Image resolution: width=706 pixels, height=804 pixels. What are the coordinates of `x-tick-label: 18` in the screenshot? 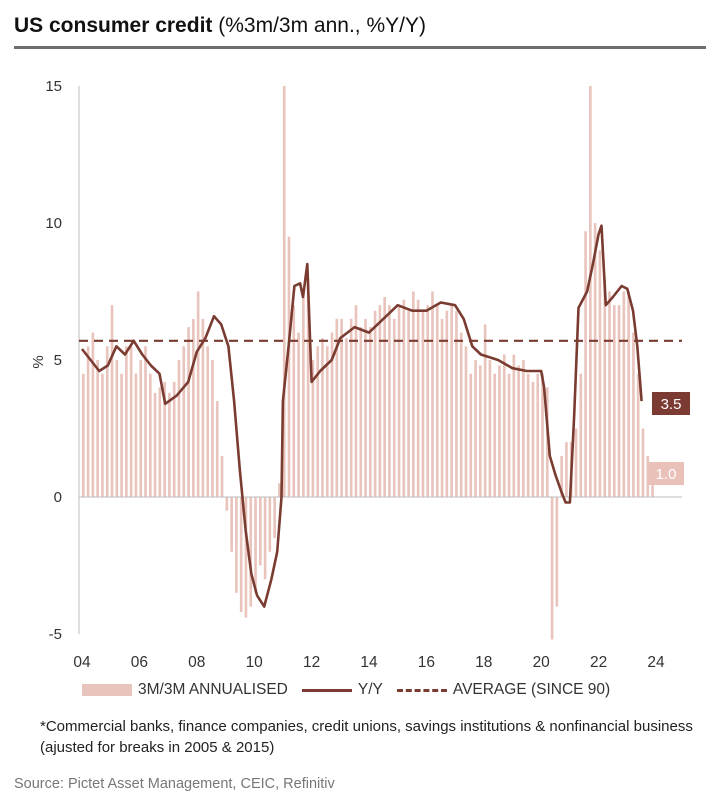 It's located at (483, 662).